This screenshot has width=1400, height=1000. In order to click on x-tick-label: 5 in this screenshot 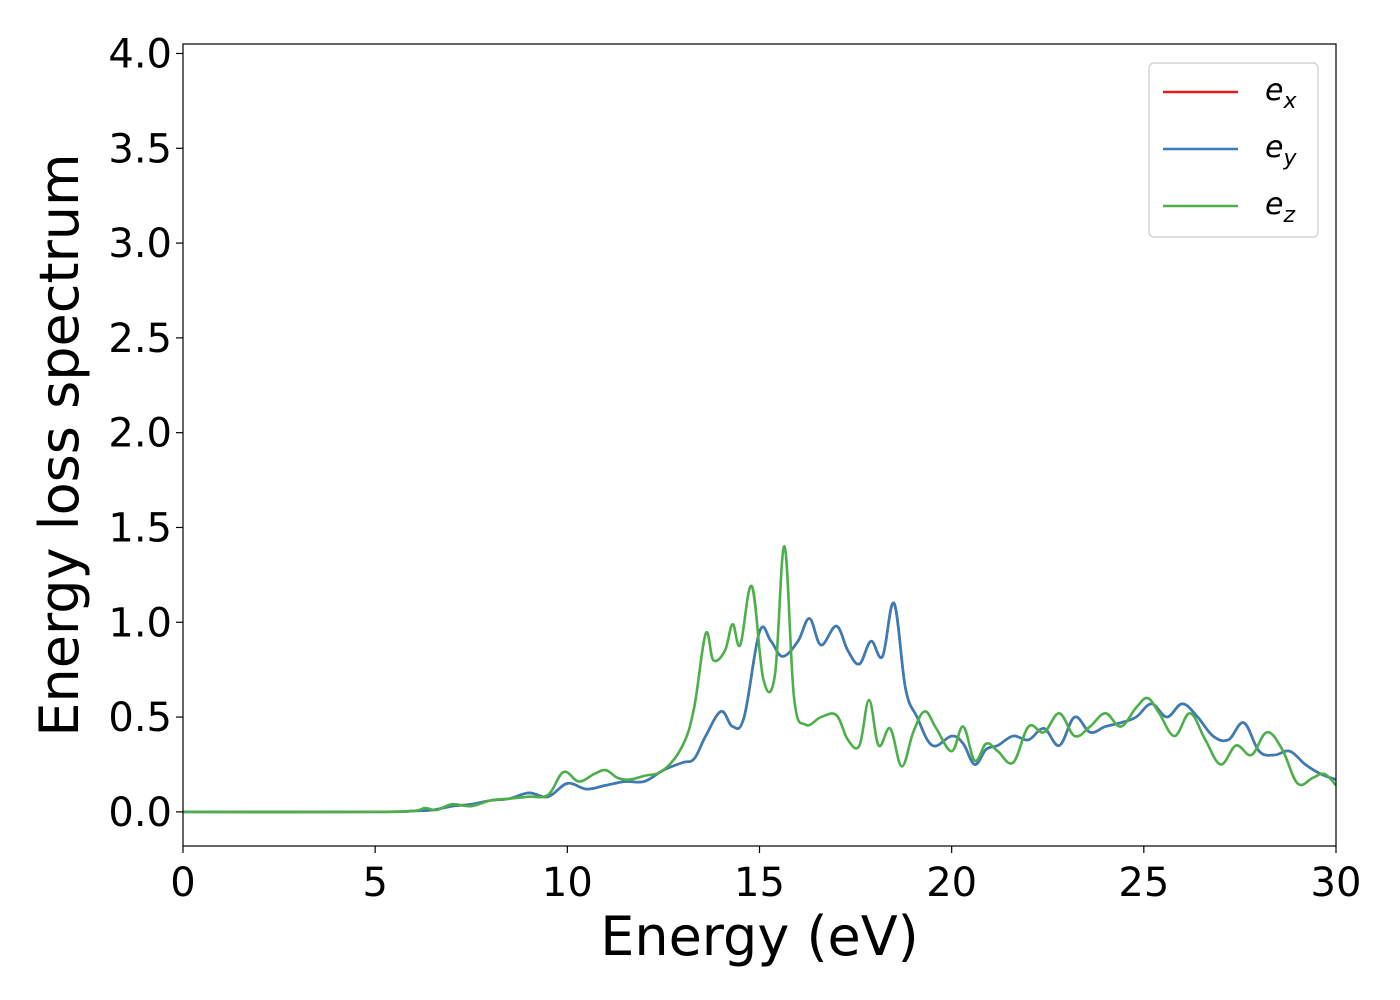, I will do `click(374, 883)`.